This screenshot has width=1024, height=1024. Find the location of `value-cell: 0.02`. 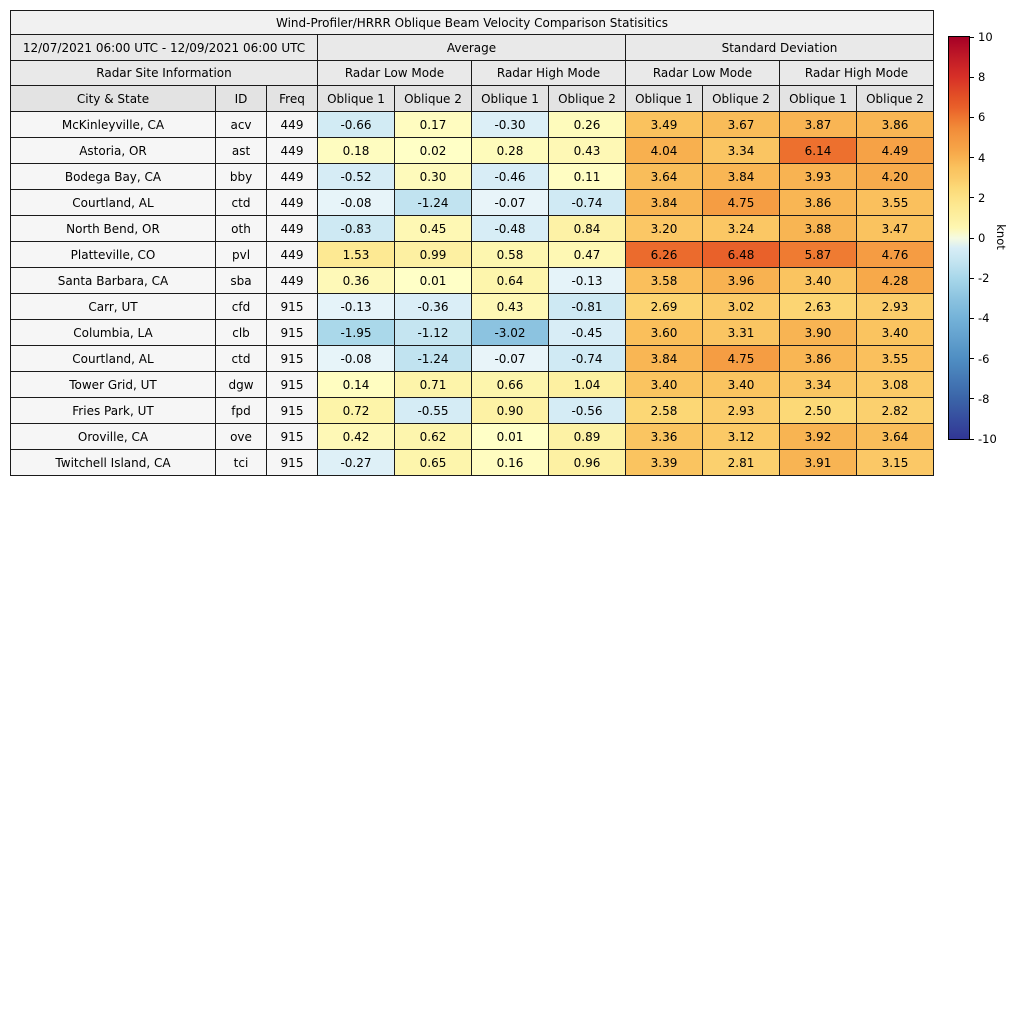

value-cell: 0.02 is located at coordinates (433, 150).